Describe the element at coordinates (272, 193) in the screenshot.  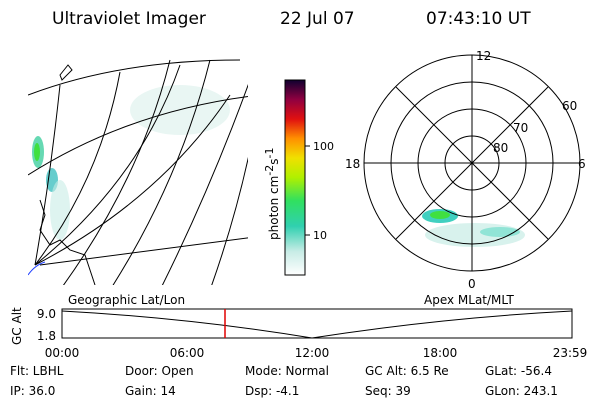
I see `colorbar-label: photon cm-2s-1` at that location.